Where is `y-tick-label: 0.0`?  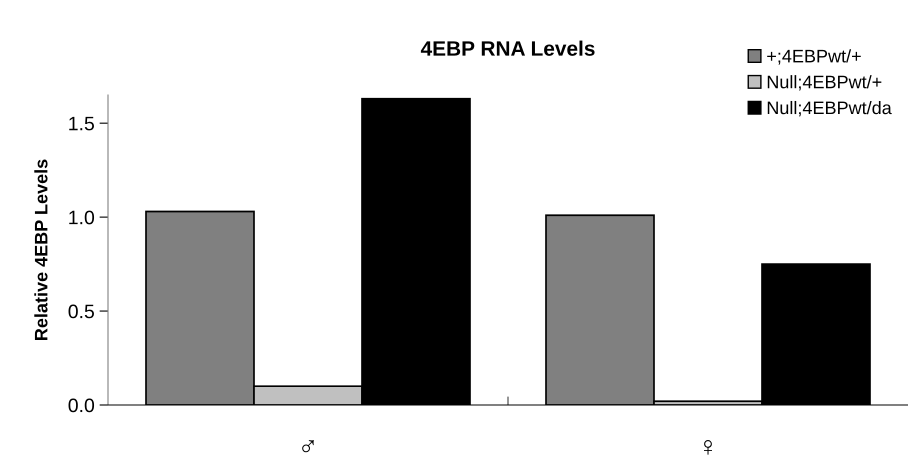
y-tick-label: 0.0 is located at coordinates (81, 405).